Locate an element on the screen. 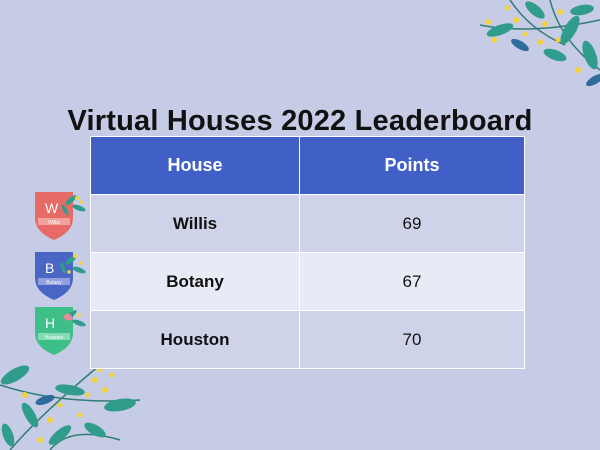 The width and height of the screenshot is (600, 450). column-header-house: House is located at coordinates (195, 165).